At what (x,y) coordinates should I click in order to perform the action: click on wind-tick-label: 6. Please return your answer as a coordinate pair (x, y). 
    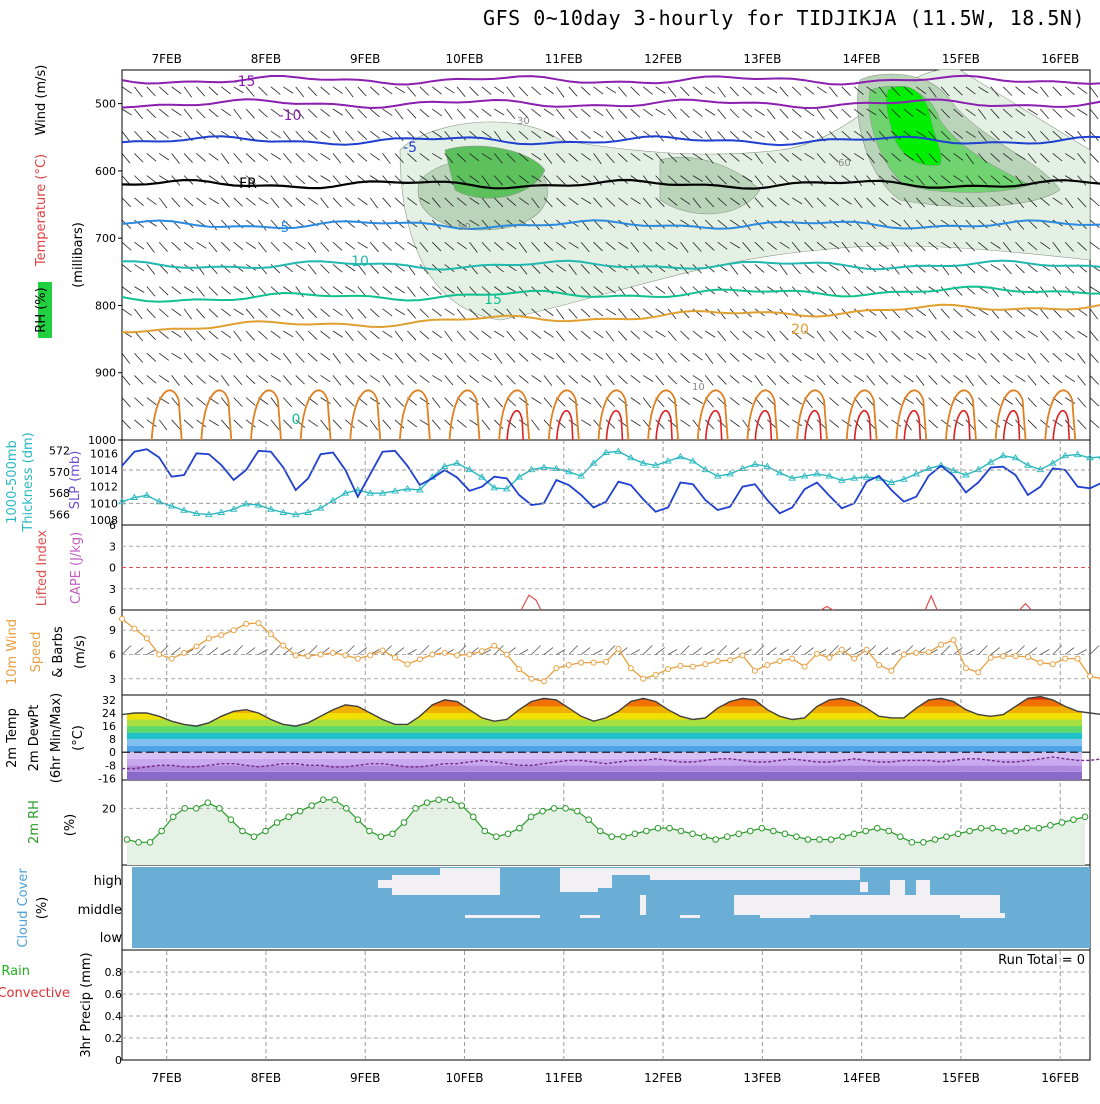
    Looking at the image, I should click on (112, 655).